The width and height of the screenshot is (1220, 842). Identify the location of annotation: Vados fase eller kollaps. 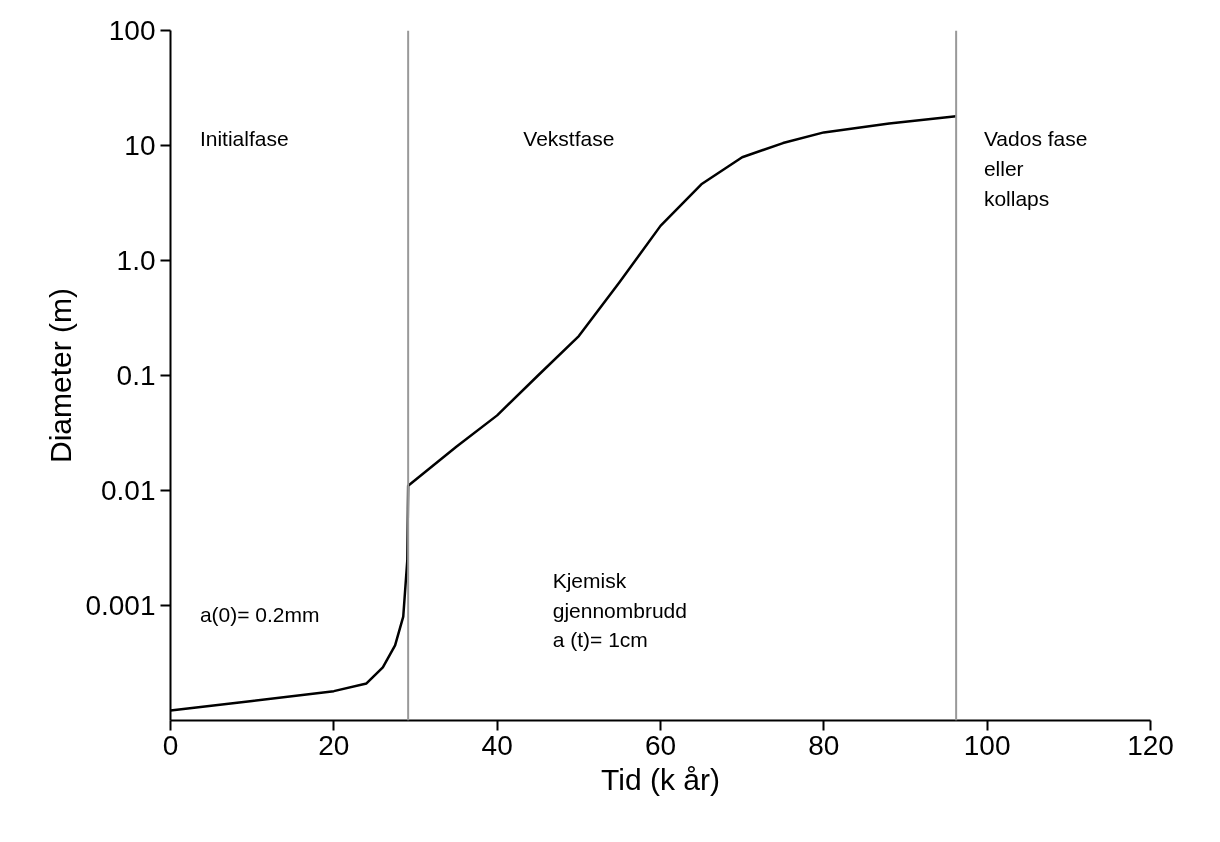
(1035, 168).